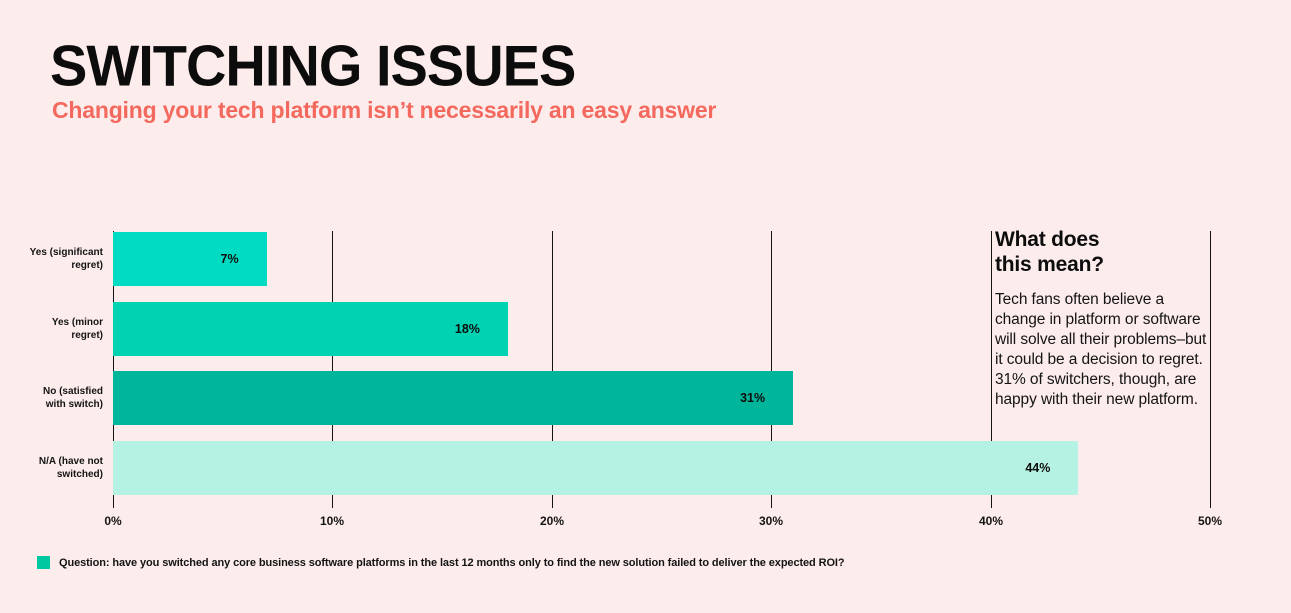 The width and height of the screenshot is (1291, 613). Describe the element at coordinates (77, 329) in the screenshot. I see `category-label: Yes (minor regret)` at that location.